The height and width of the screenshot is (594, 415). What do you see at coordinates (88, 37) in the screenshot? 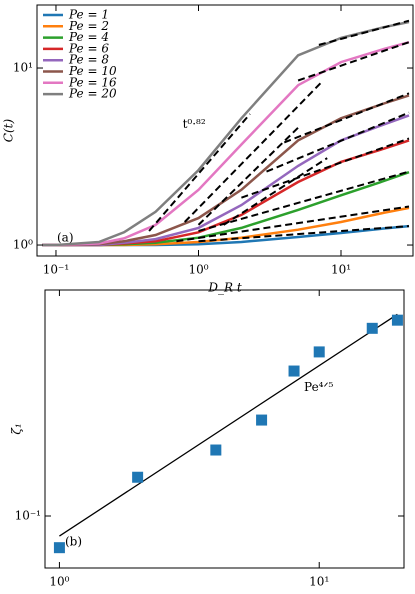
I see `legend-label: Pe = 4` at bounding box center [88, 37].